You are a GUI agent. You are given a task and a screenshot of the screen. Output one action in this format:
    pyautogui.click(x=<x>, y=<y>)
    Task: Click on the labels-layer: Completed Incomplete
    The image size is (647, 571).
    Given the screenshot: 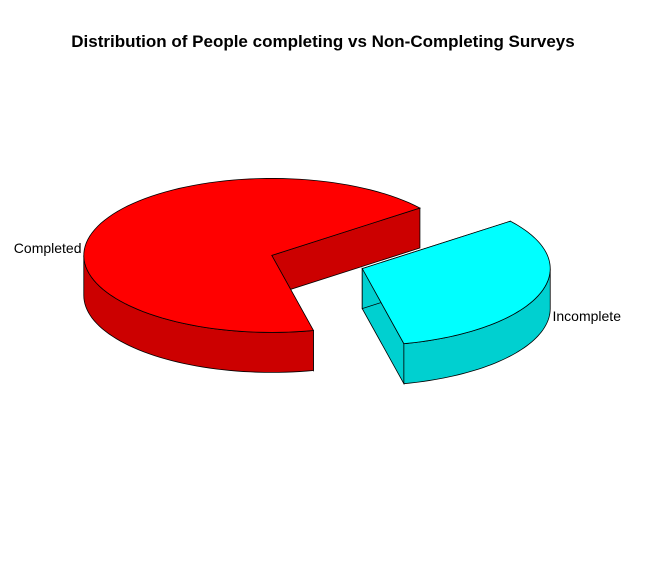 What is the action you would take?
    pyautogui.click(x=317, y=282)
    